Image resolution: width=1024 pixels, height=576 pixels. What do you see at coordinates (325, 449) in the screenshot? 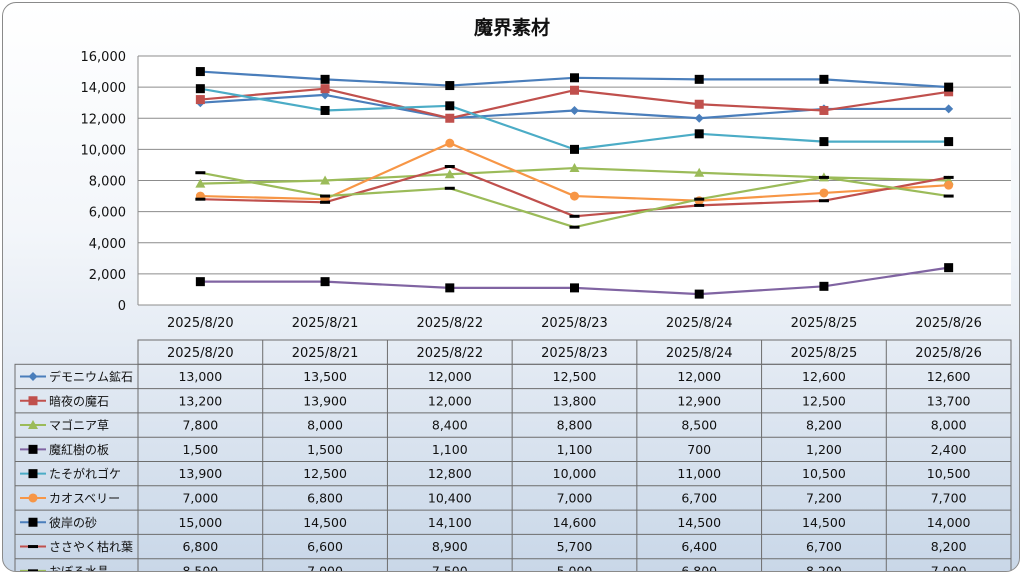
I see `data-cell: 1,500` at bounding box center [325, 449].